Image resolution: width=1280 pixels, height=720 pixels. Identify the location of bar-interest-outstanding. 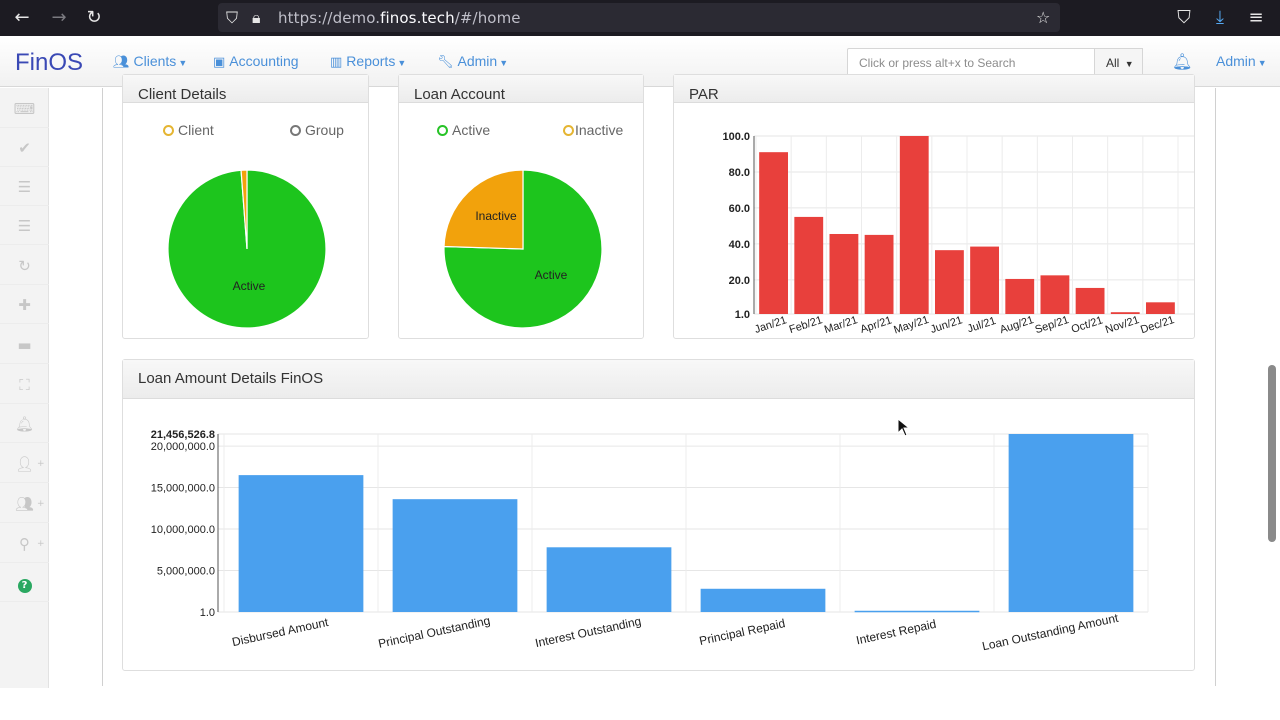
(609, 579).